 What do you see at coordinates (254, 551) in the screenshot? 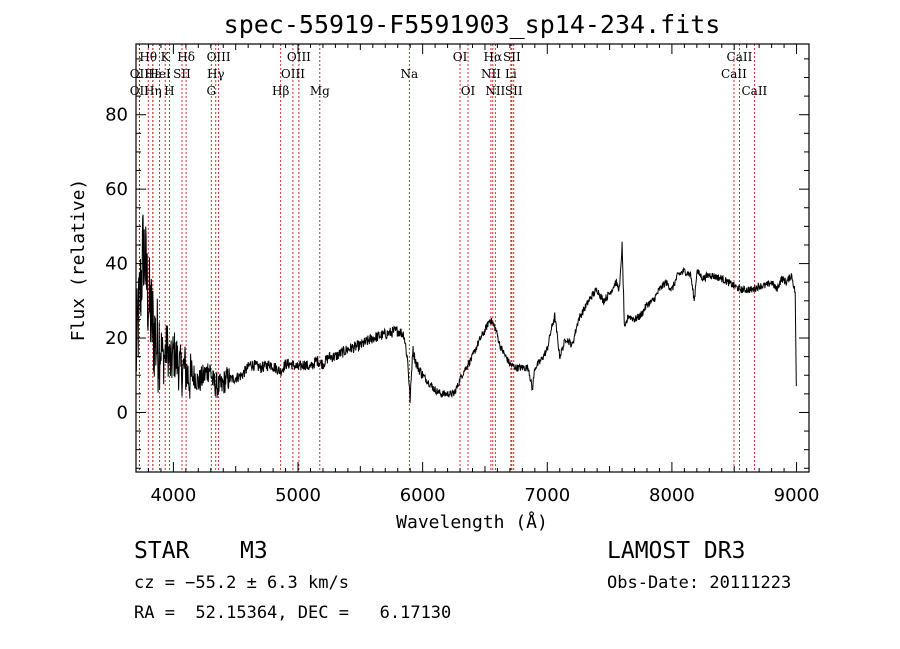
I see `object-subclass: M3` at bounding box center [254, 551].